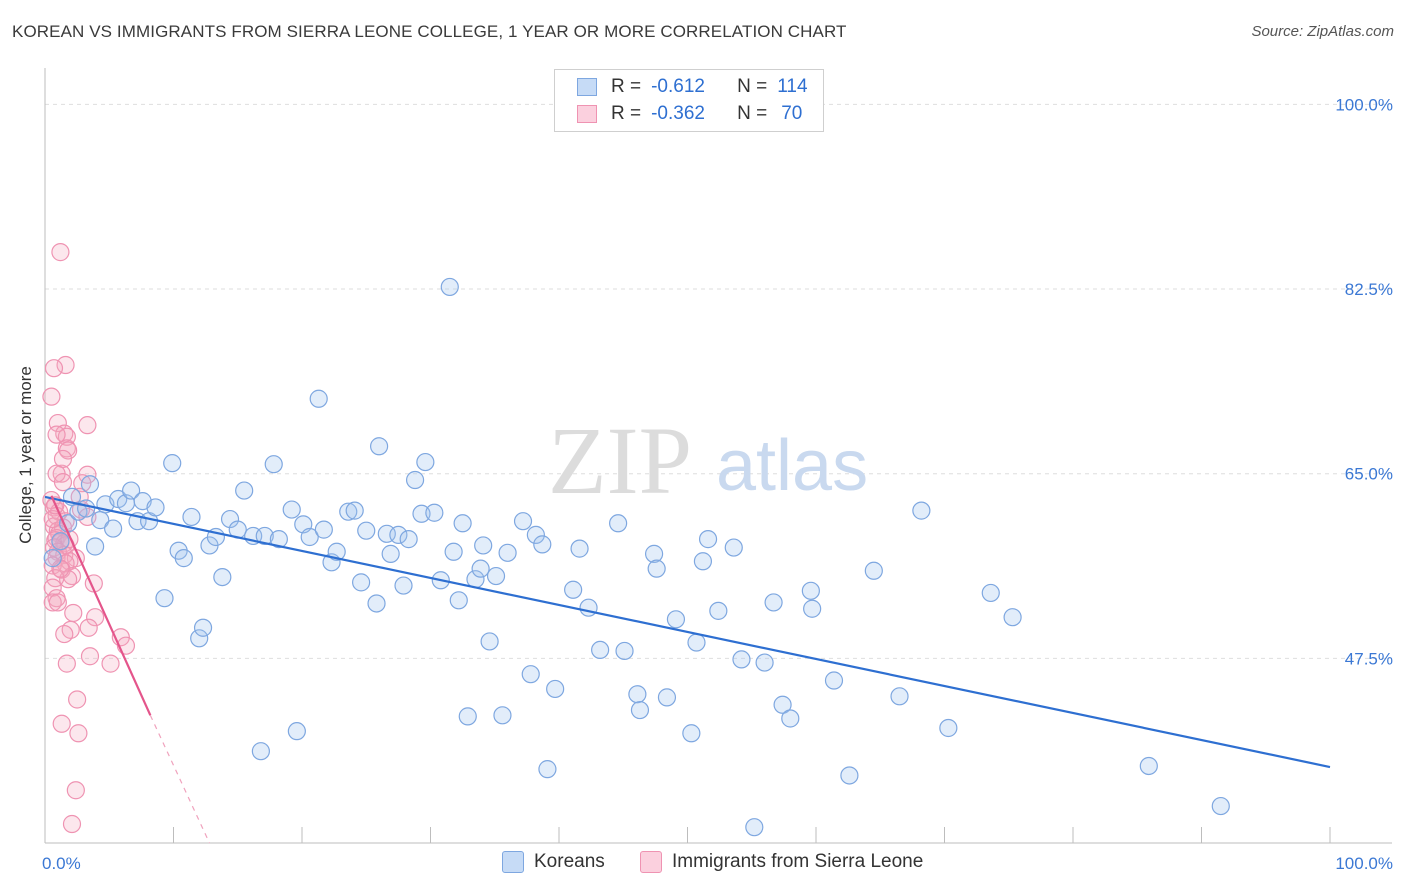  Describe the element at coordinates (678, 113) in the screenshot. I see `legend-r-value: -0.362` at that location.